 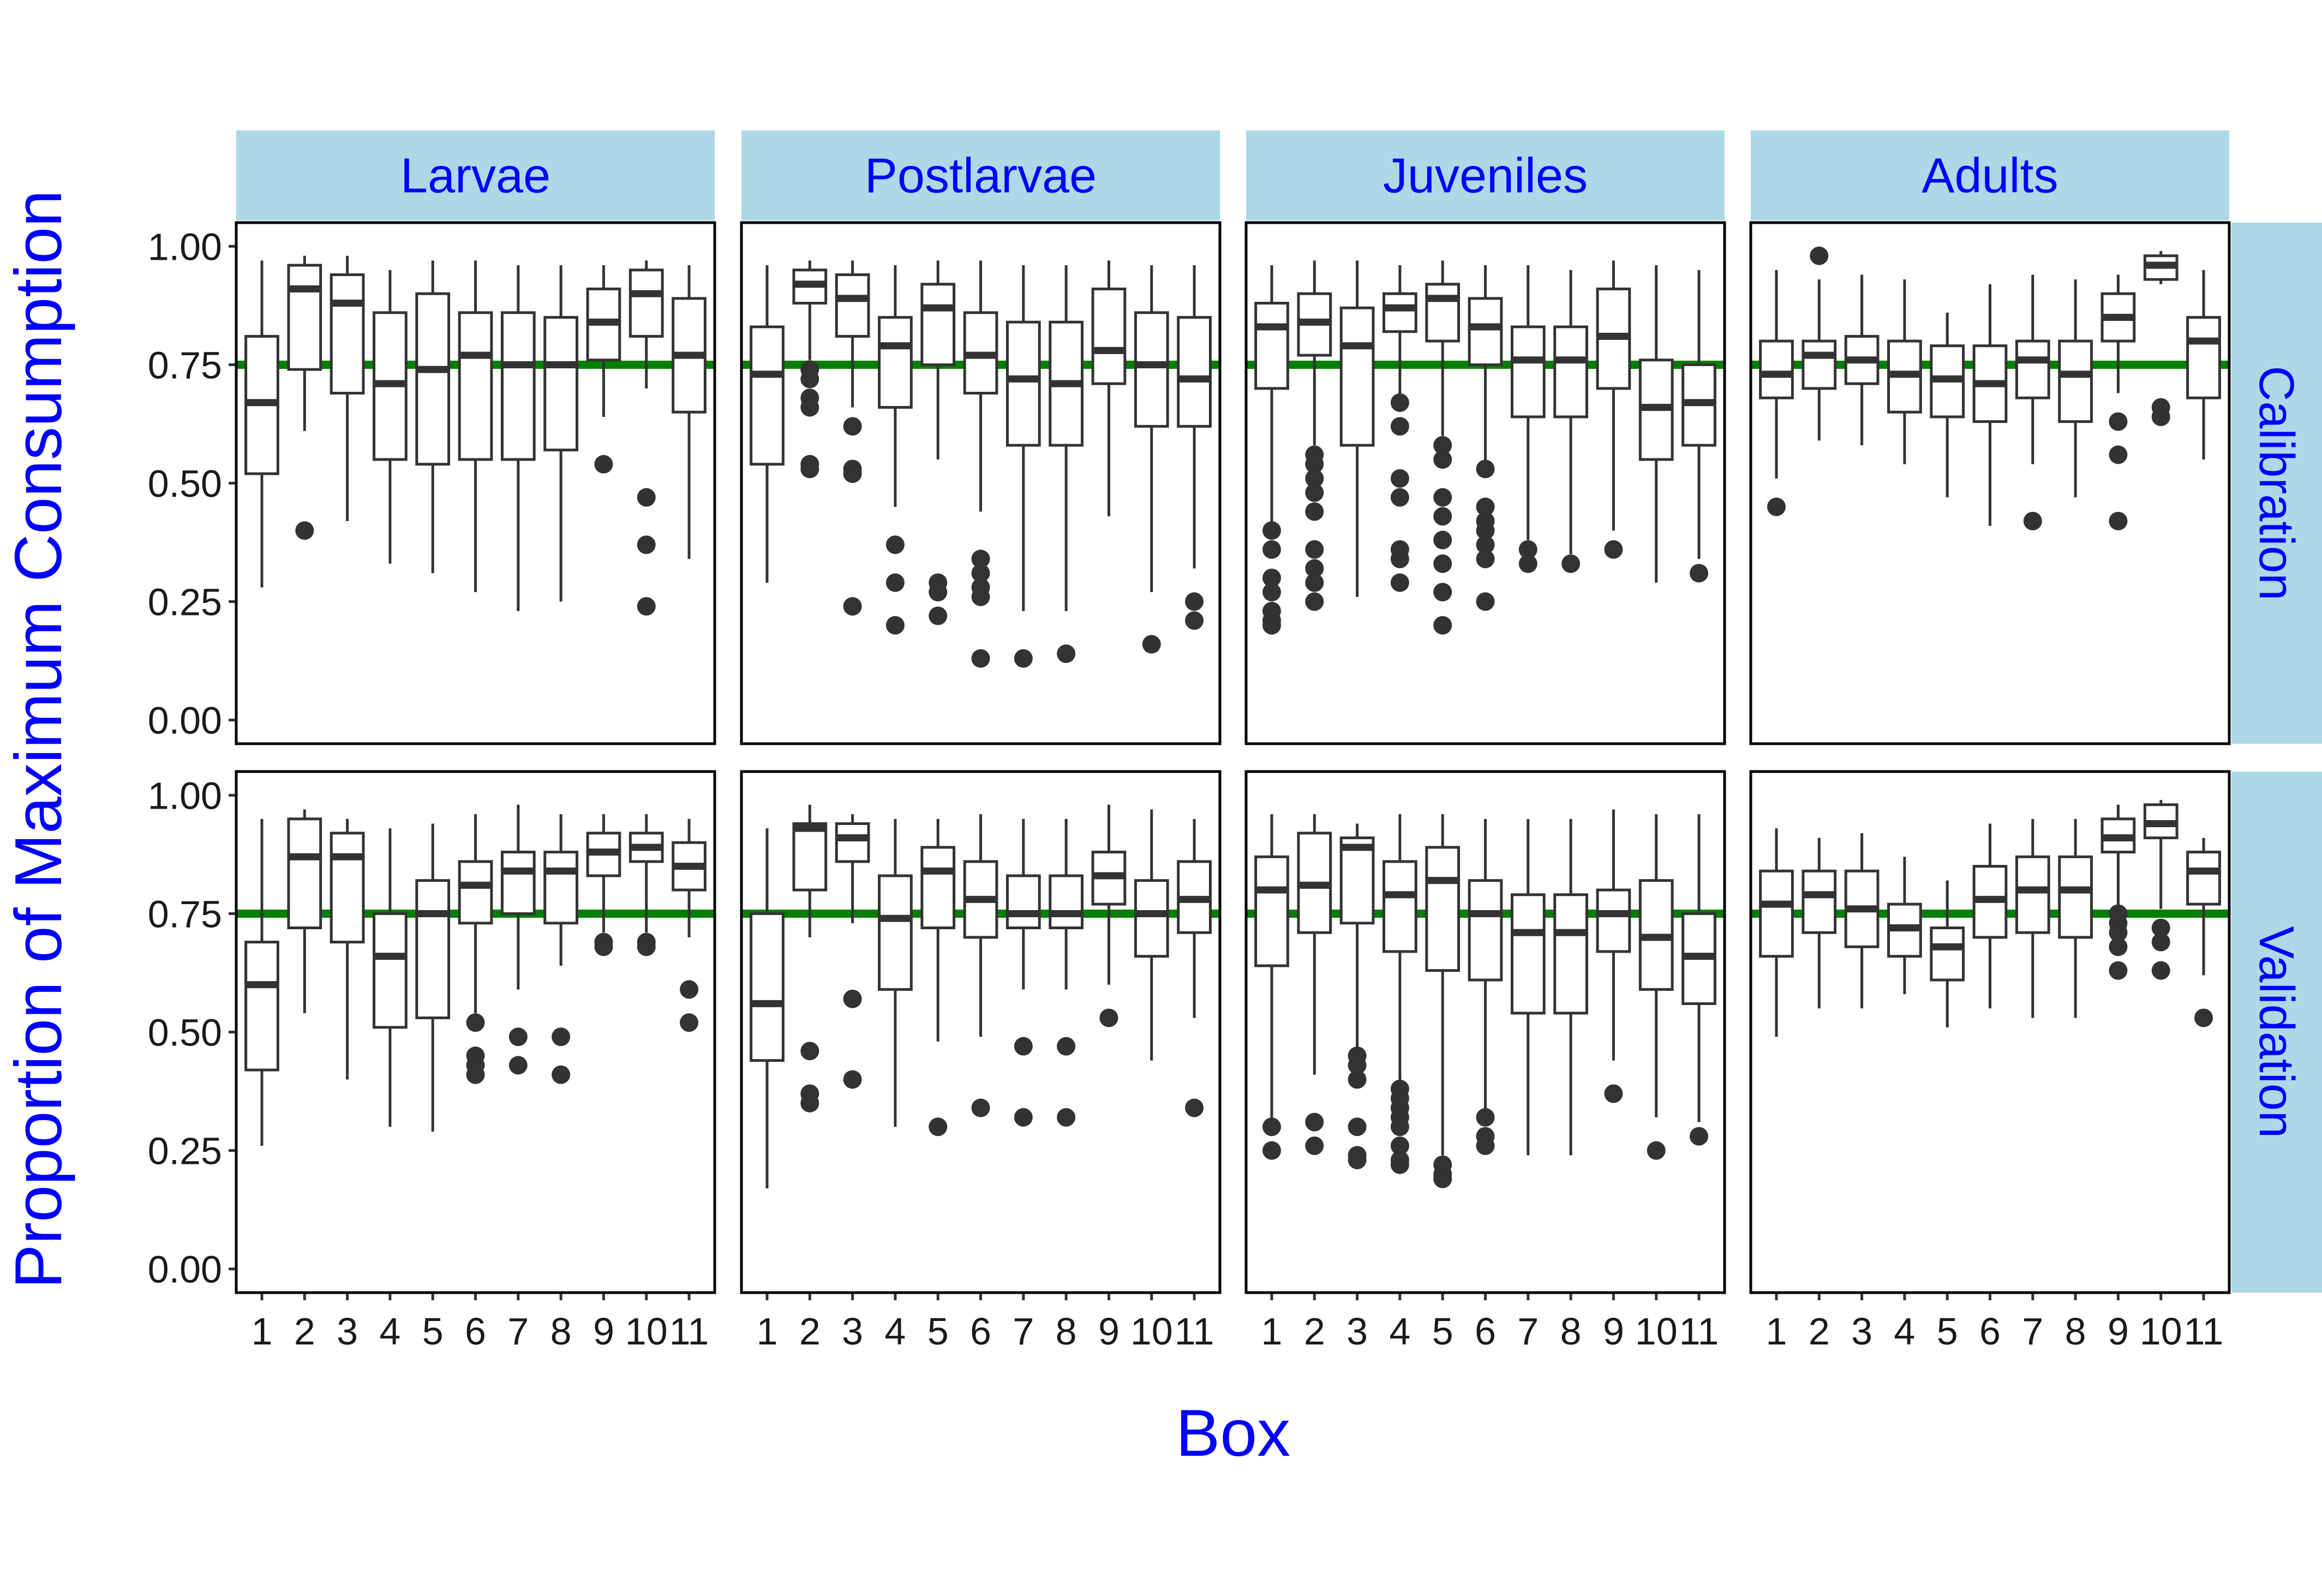 What do you see at coordinates (895, 1331) in the screenshot?
I see `x-tick-label: 4` at bounding box center [895, 1331].